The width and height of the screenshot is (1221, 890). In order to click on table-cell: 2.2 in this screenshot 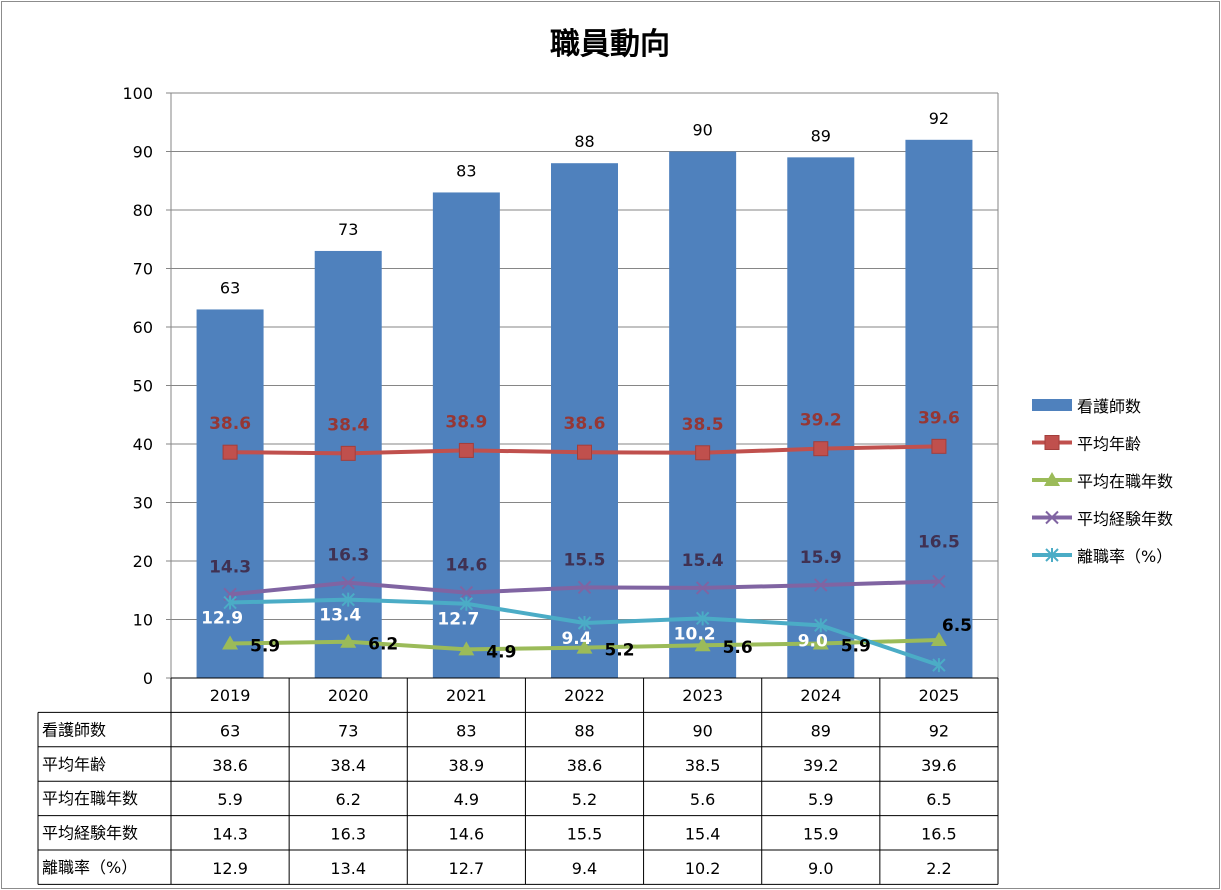, I will do `click(938, 868)`.